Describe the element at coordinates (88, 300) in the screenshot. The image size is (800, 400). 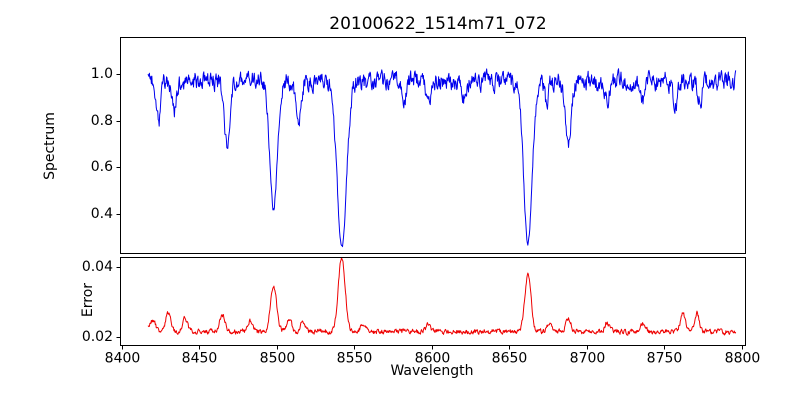
I see `ylabel-error: Error` at that location.